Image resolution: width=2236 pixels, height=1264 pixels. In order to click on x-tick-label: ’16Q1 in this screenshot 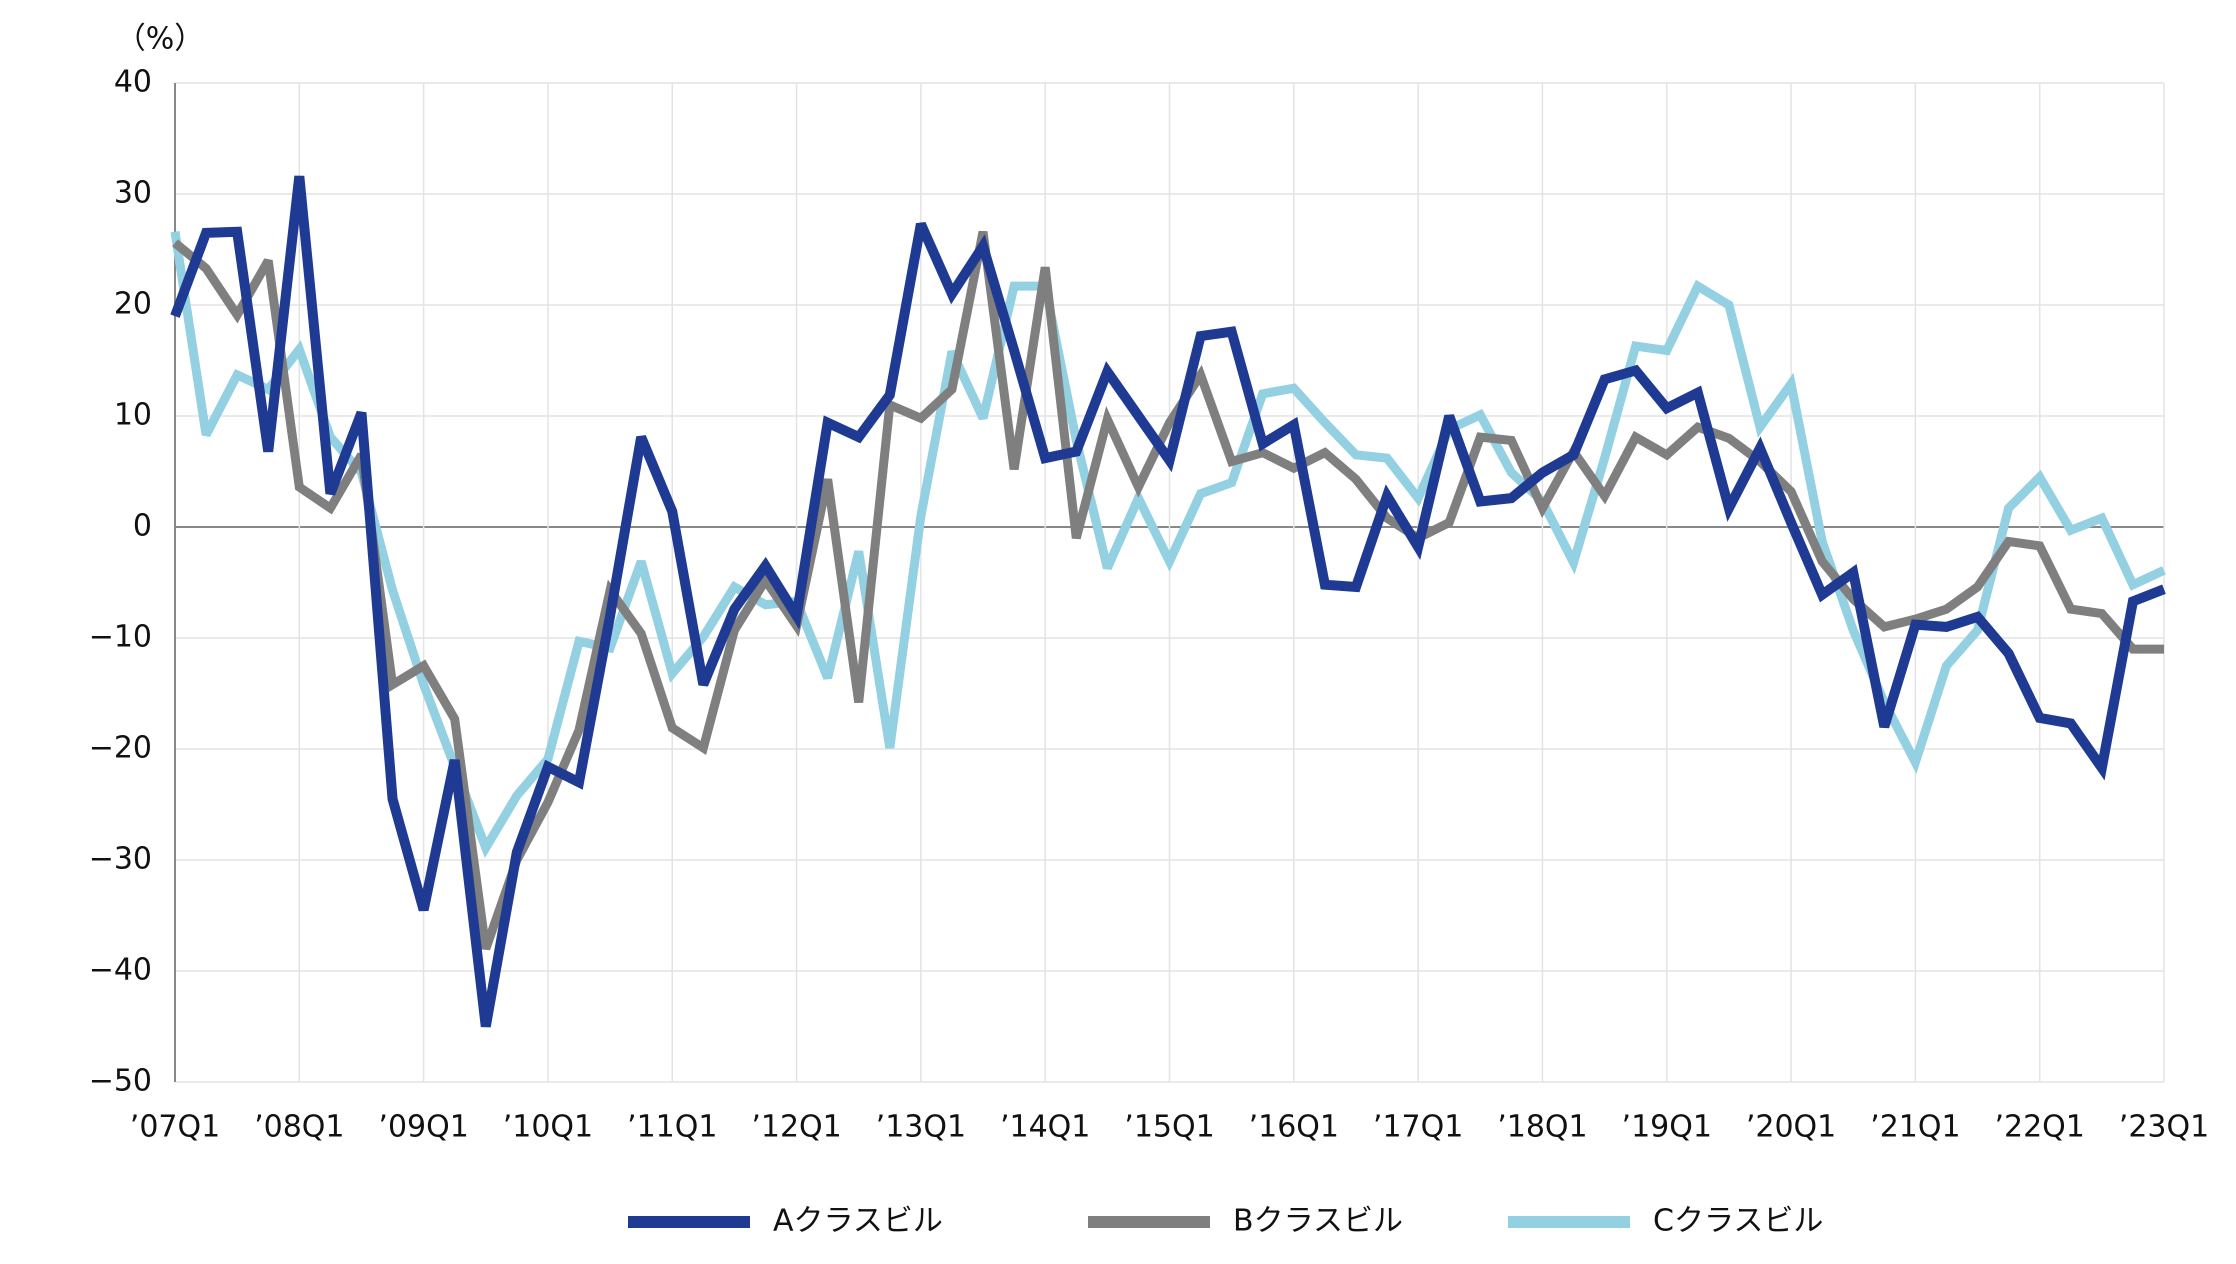, I will do `click(1294, 1127)`.